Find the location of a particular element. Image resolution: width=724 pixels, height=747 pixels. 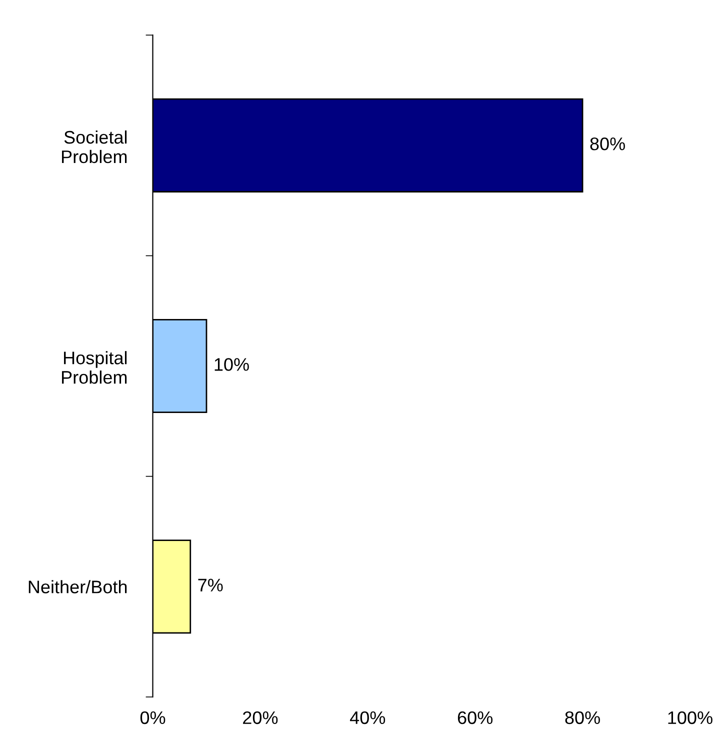

x-tick-label: 100% is located at coordinates (690, 717).